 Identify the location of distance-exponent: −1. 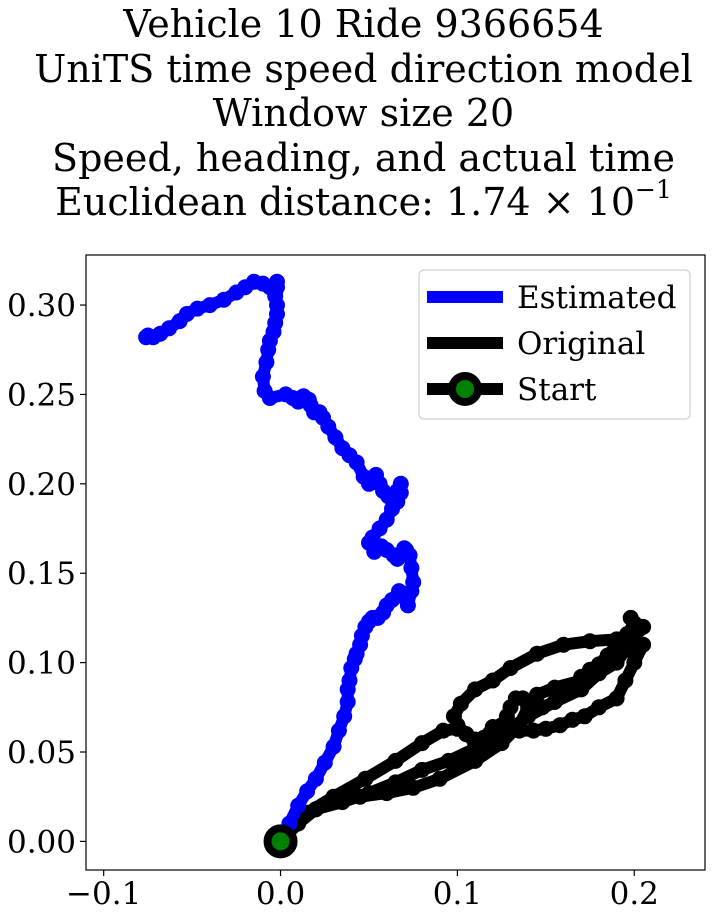
(653, 189).